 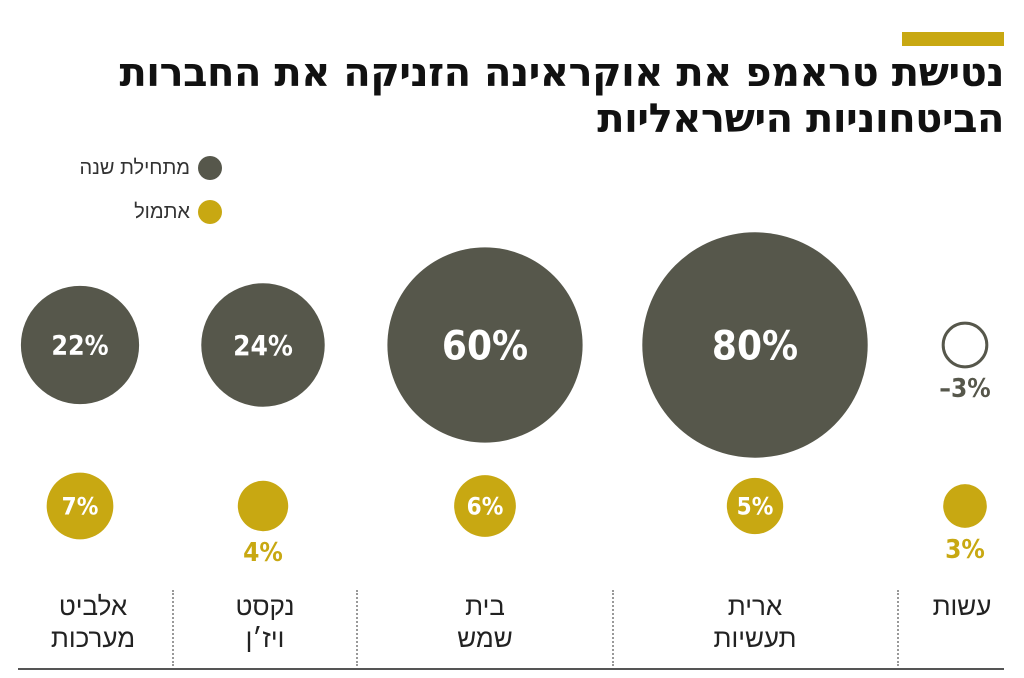 I want to click on value-label-yesterday-ashot: 3%, so click(x=965, y=550).